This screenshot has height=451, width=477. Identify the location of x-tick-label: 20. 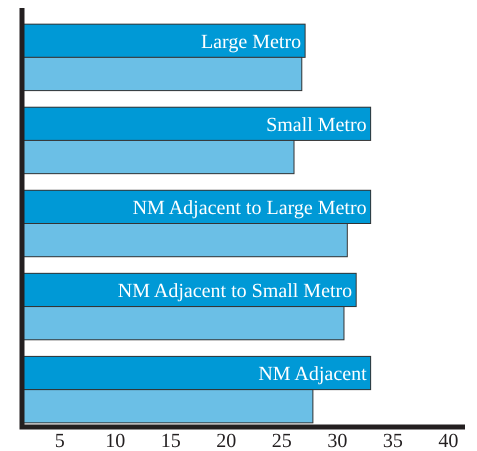
(226, 440).